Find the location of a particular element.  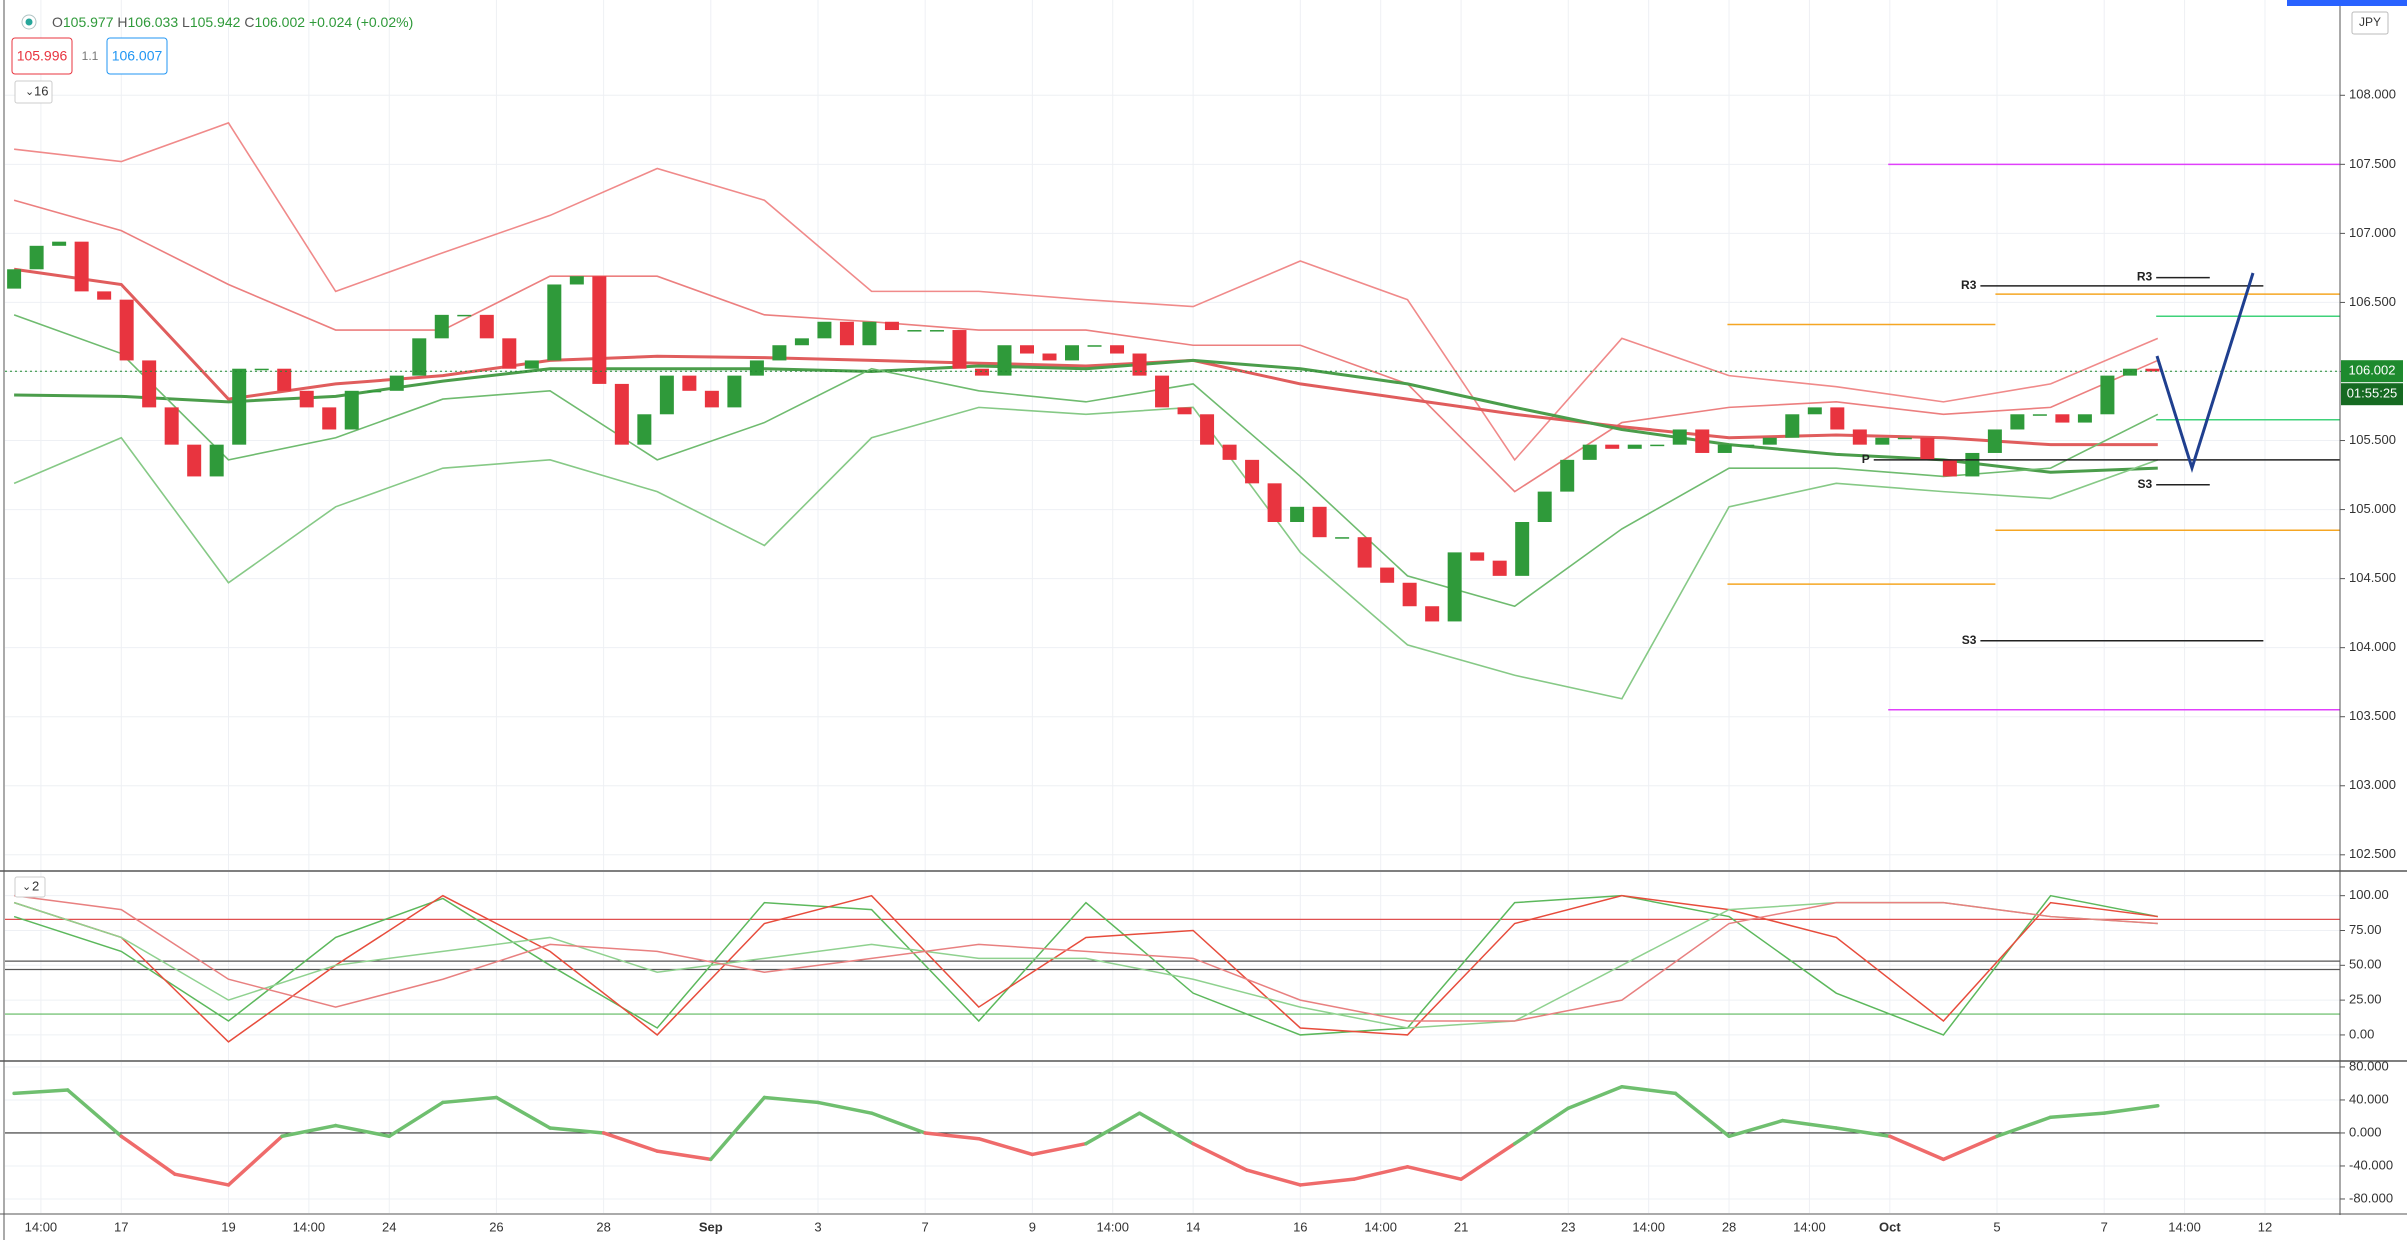

last-price: 106.002 is located at coordinates (2372, 370).